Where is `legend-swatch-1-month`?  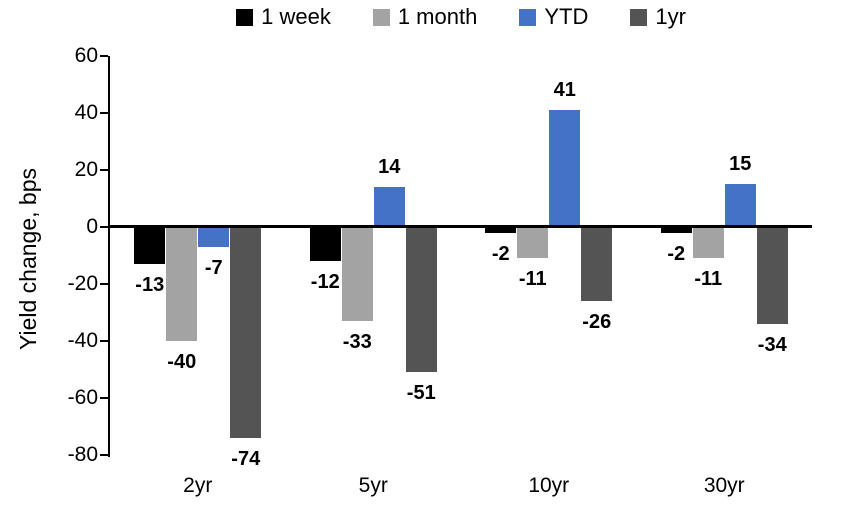 legend-swatch-1-month is located at coordinates (381, 17).